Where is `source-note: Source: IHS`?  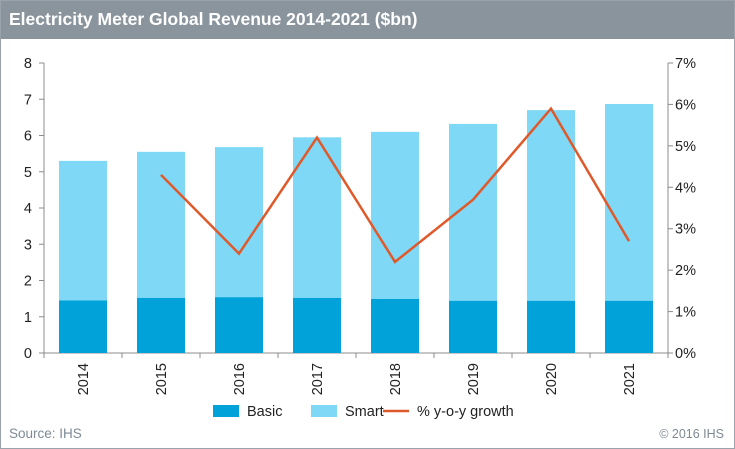
source-note: Source: IHS is located at coordinates (45, 433).